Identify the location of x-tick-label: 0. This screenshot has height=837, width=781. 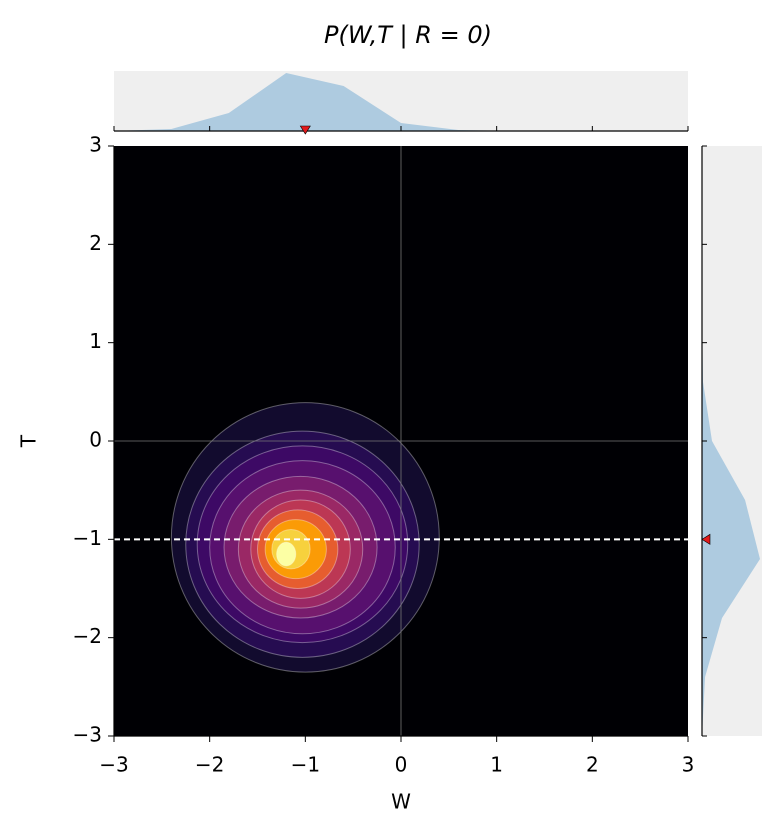
(401, 765).